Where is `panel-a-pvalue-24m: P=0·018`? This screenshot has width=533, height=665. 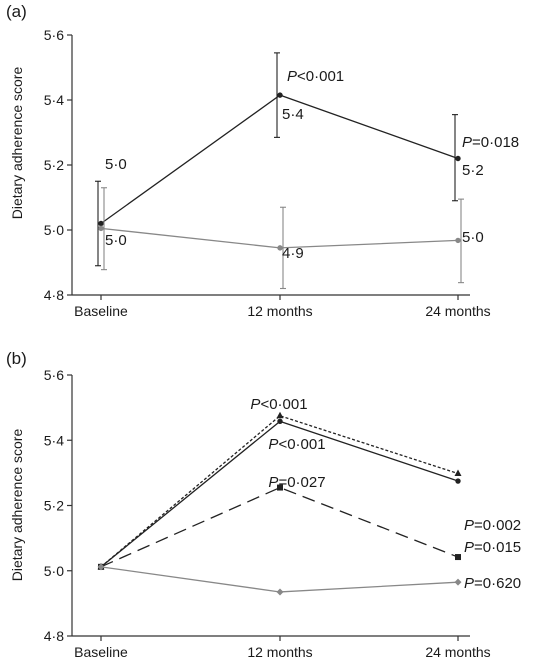 panel-a-pvalue-24m: P=0·018 is located at coordinates (490, 142).